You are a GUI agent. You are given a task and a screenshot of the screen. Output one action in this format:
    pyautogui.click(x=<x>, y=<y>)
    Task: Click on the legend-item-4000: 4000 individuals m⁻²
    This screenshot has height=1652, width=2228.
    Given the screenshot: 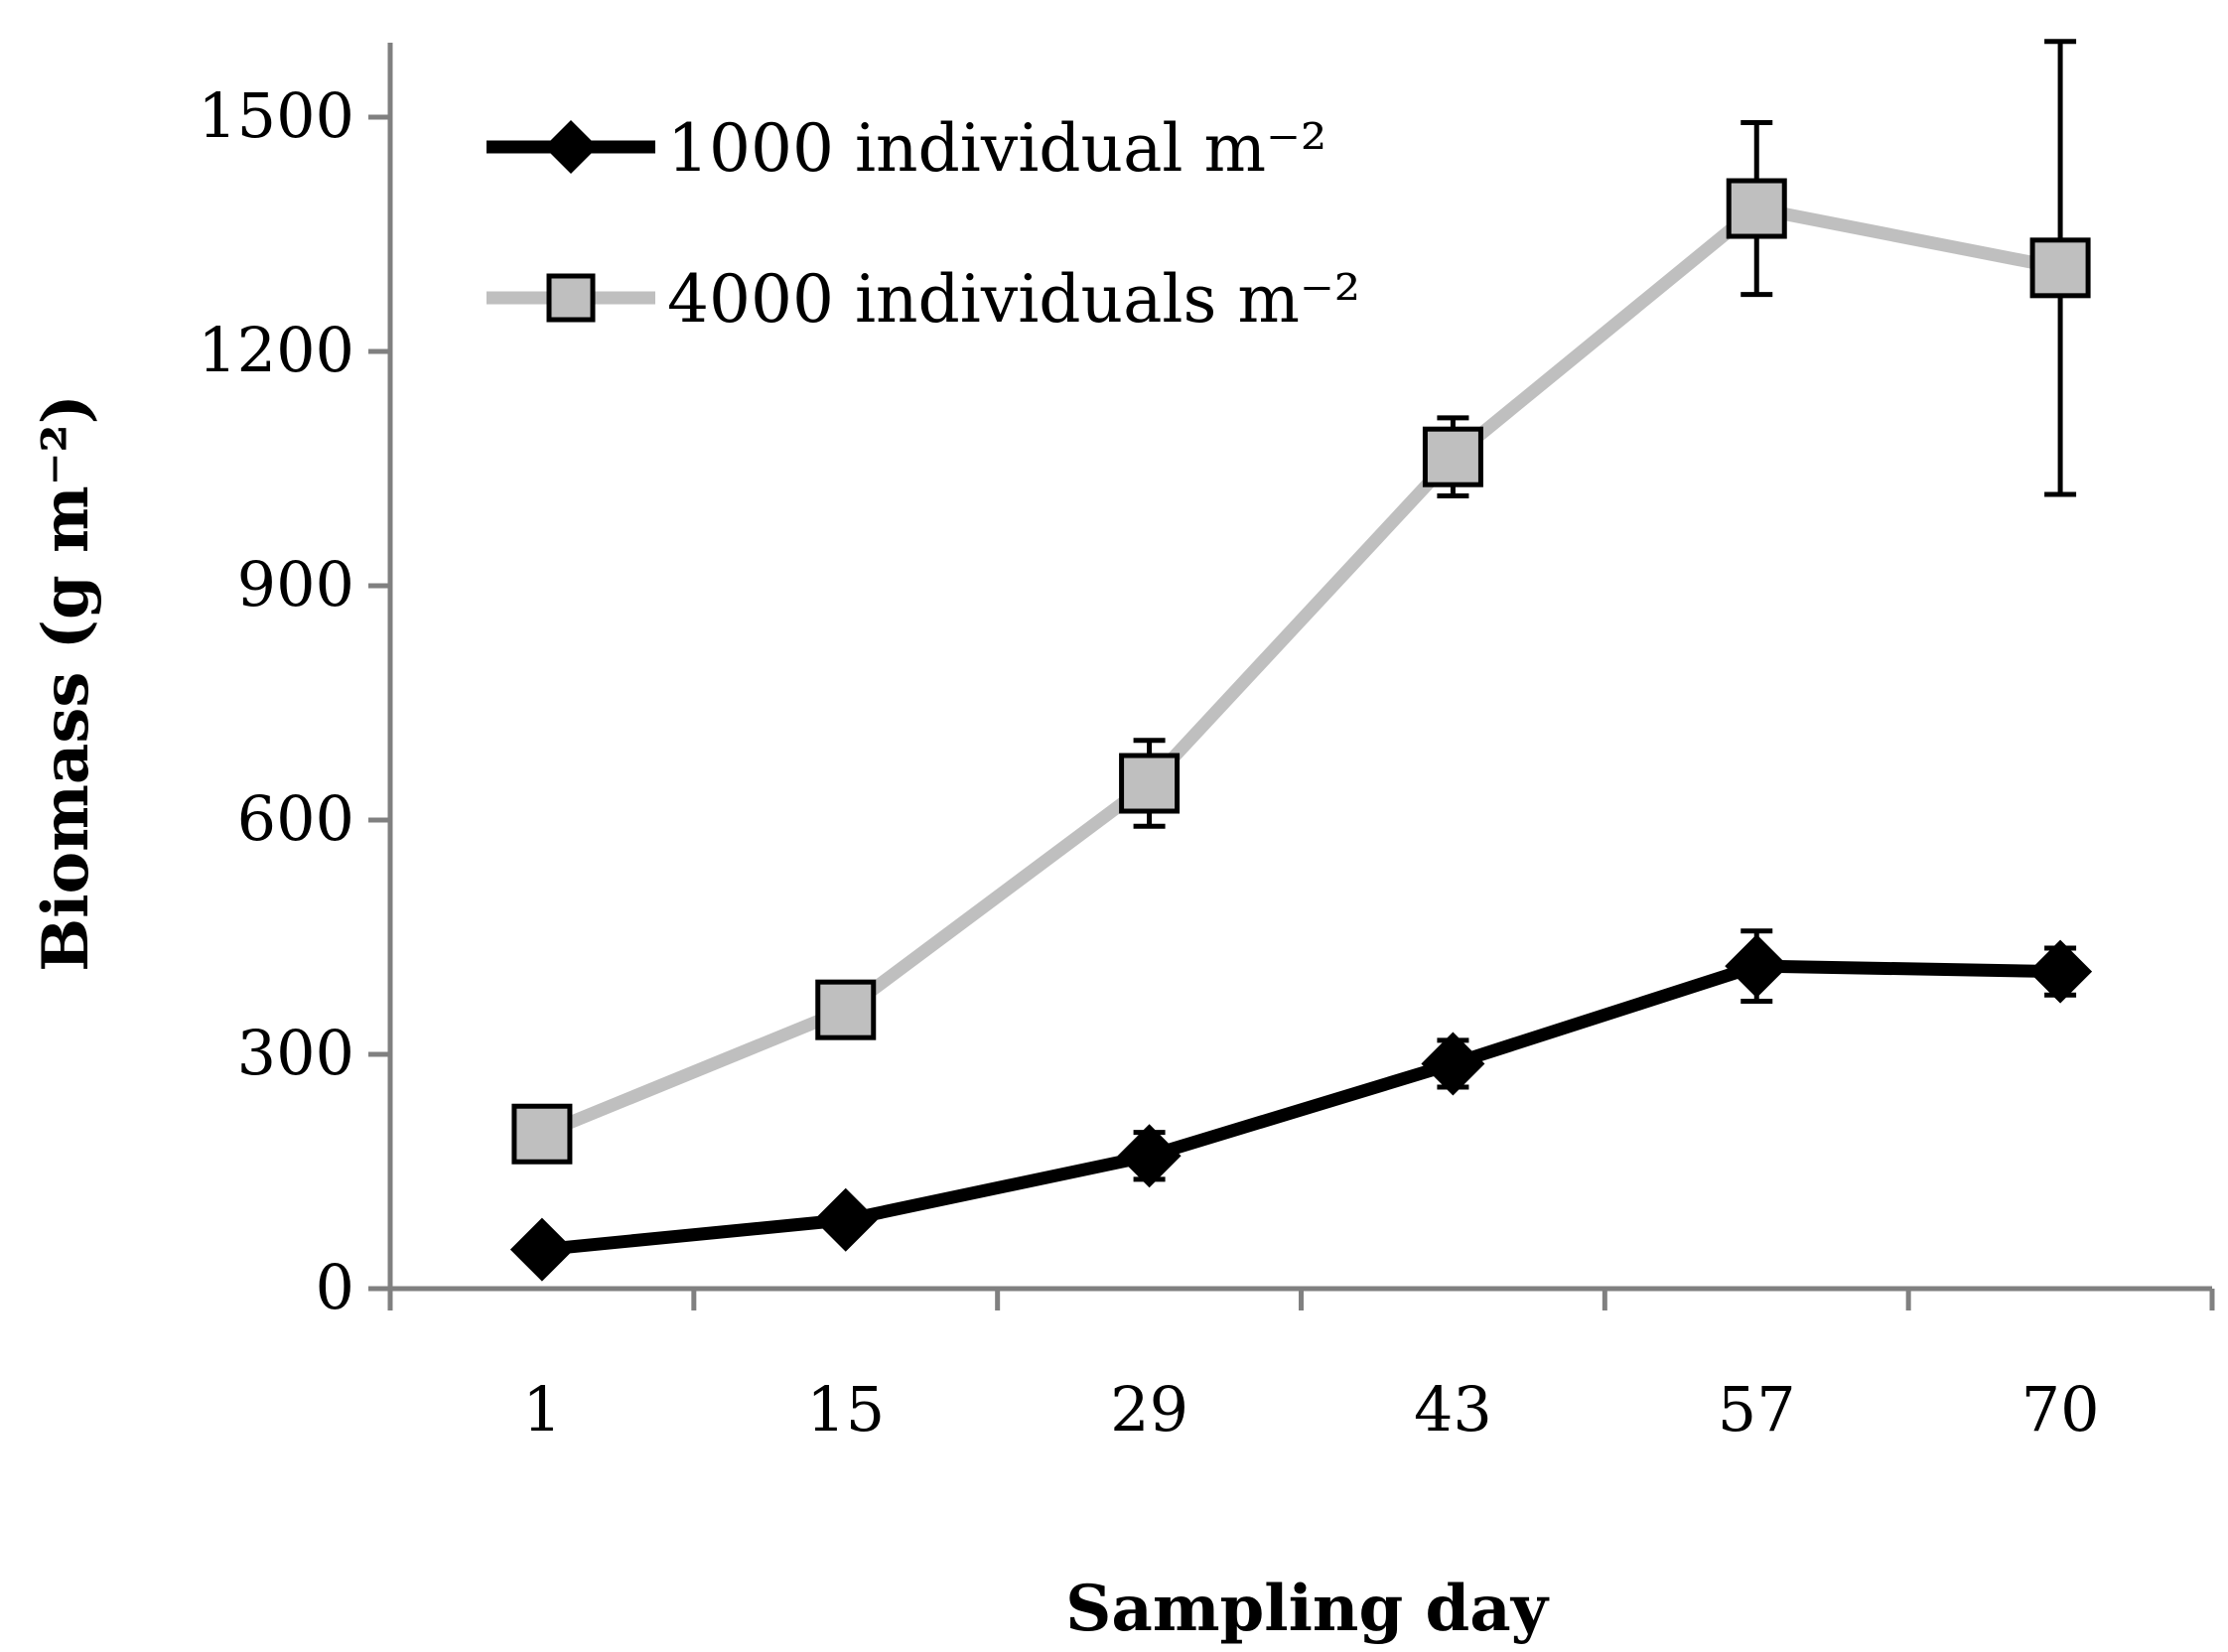 What is the action you would take?
    pyautogui.click(x=923, y=300)
    